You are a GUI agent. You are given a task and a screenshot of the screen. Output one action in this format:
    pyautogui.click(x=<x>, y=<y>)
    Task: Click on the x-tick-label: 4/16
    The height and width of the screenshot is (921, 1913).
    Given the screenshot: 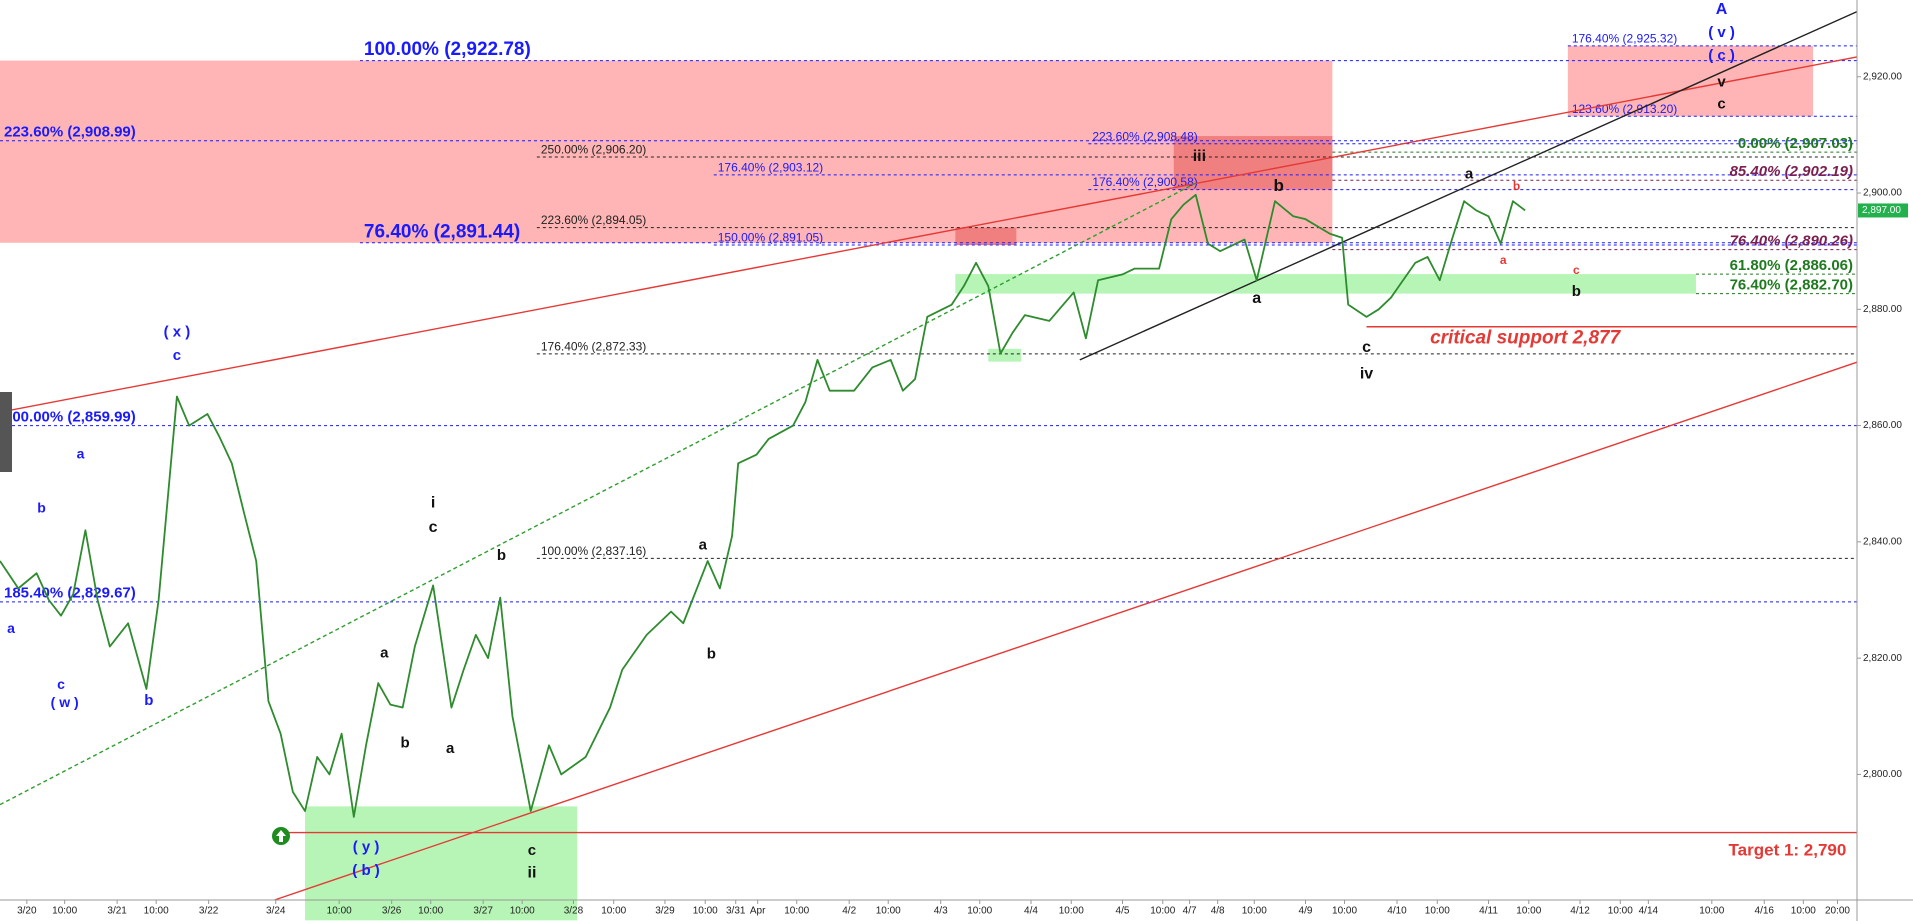 What is the action you would take?
    pyautogui.click(x=1765, y=911)
    